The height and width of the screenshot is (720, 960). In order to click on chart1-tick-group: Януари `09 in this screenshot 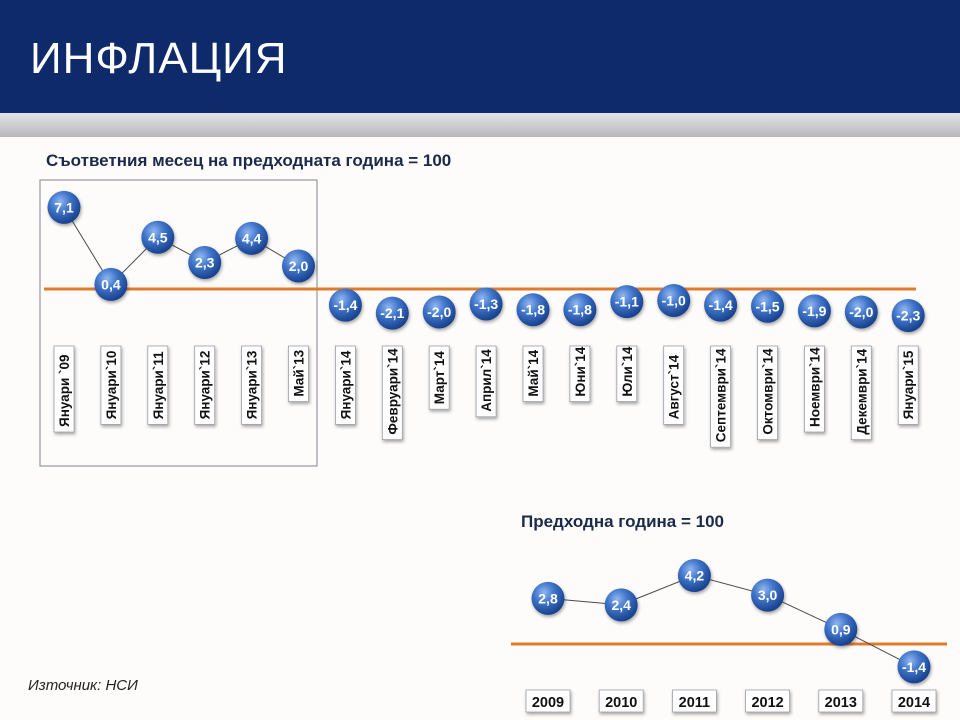, I will do `click(64, 389)`.